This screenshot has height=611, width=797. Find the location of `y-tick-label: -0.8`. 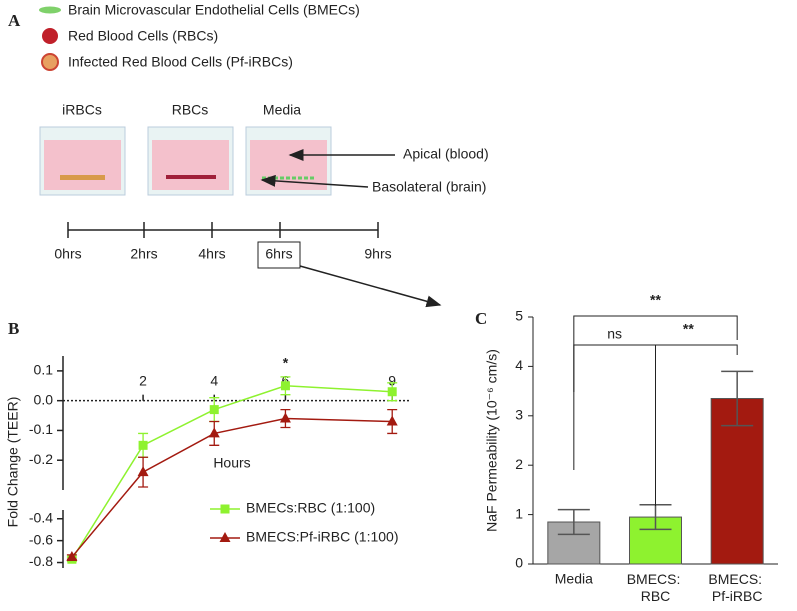

y-tick-label: -0.8 is located at coordinates (41, 561).